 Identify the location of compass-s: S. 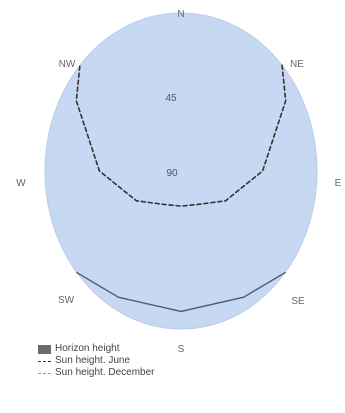
(181, 349).